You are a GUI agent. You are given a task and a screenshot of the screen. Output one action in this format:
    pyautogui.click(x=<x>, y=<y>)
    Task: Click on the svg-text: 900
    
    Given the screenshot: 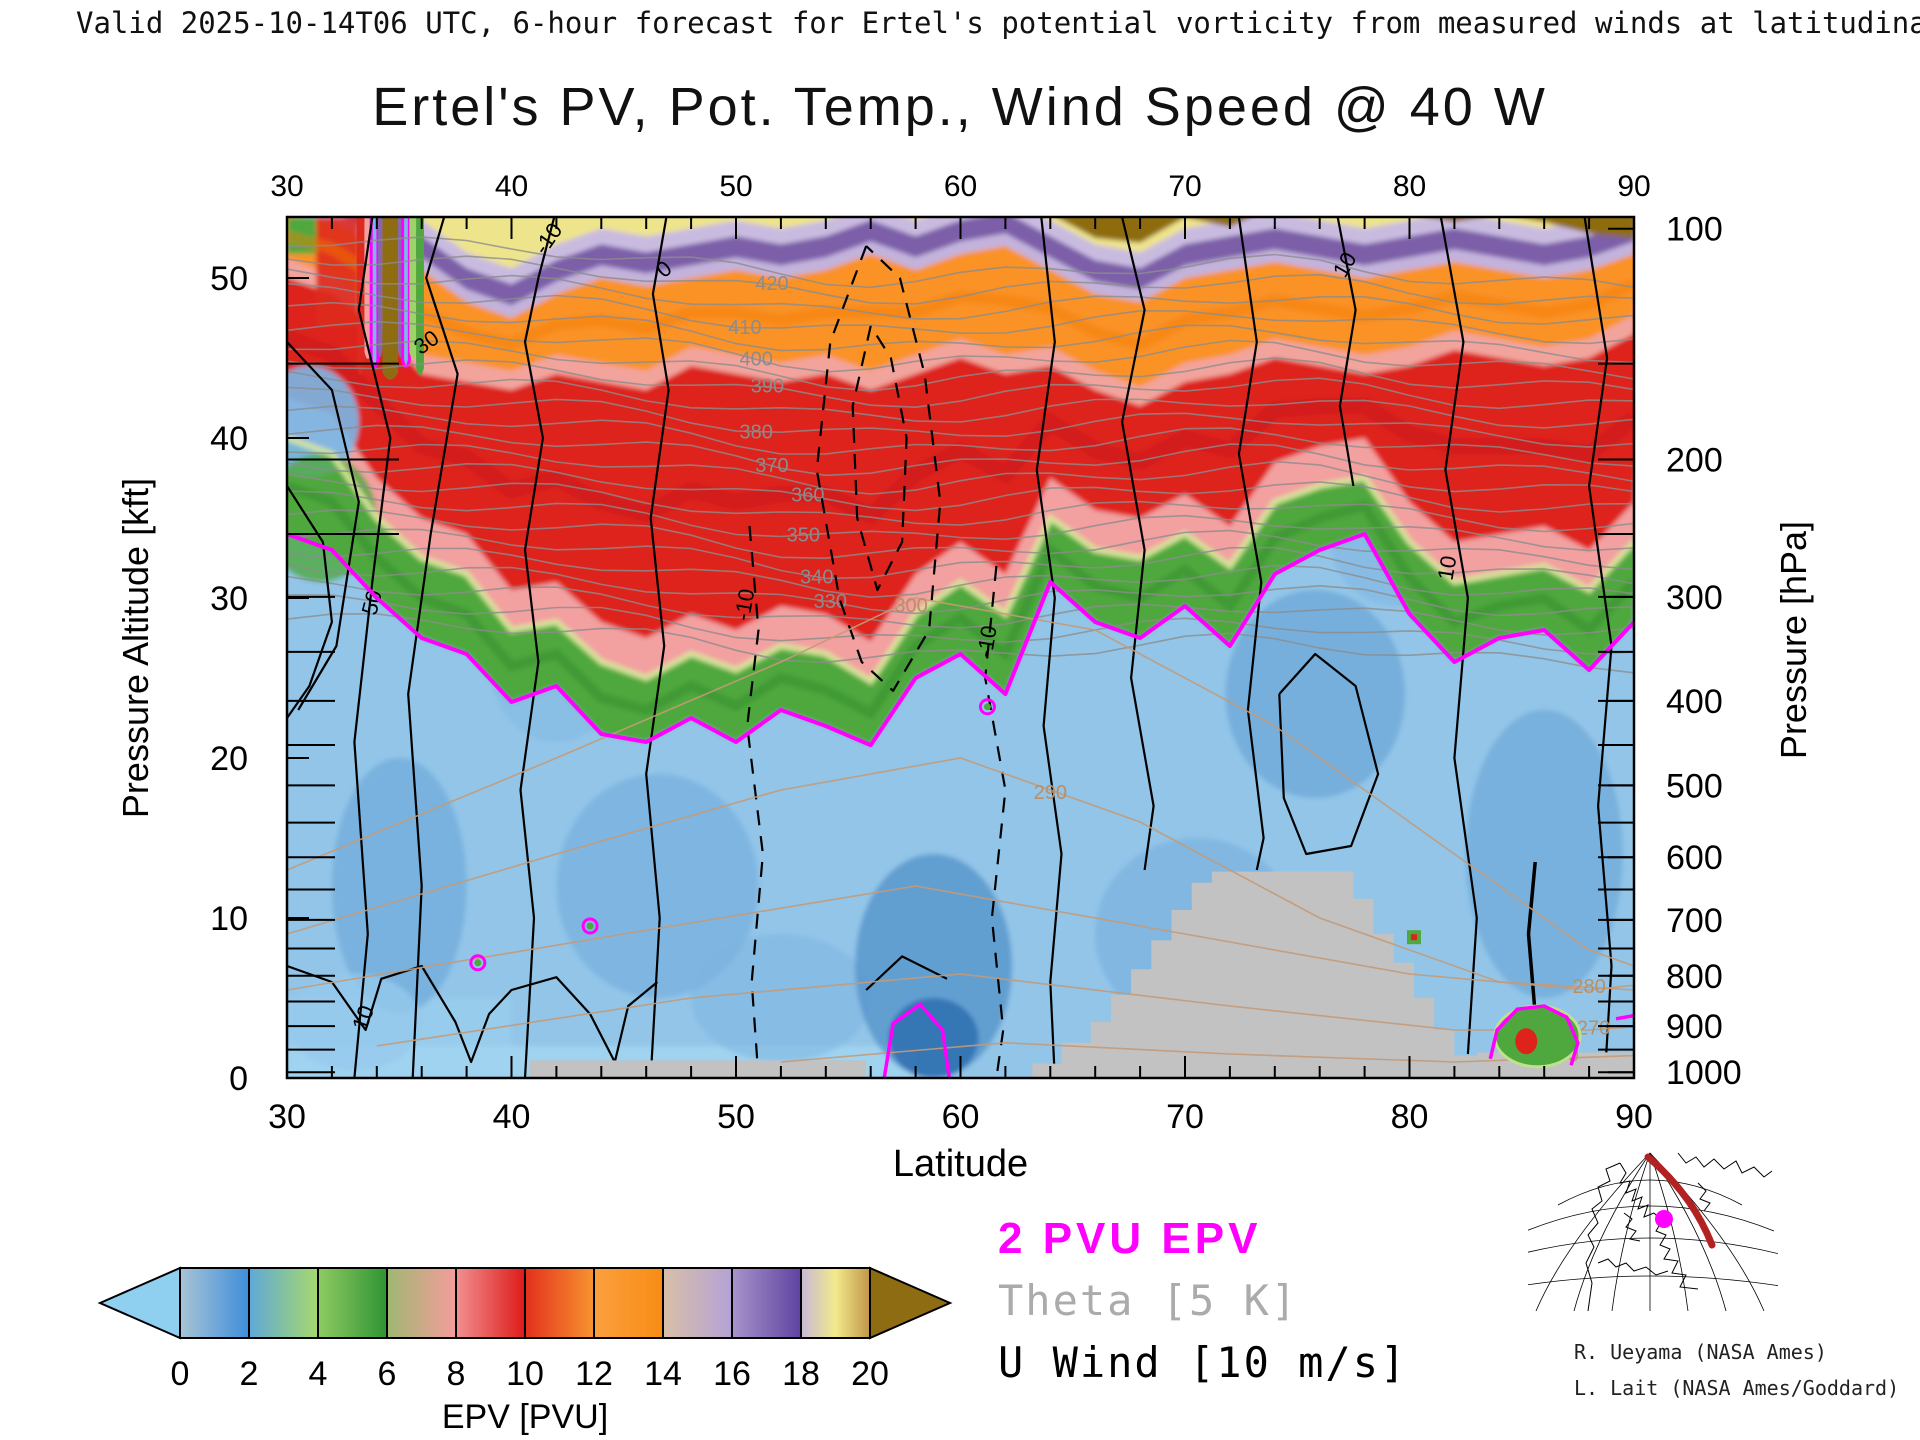 What is the action you would take?
    pyautogui.click(x=1694, y=1027)
    